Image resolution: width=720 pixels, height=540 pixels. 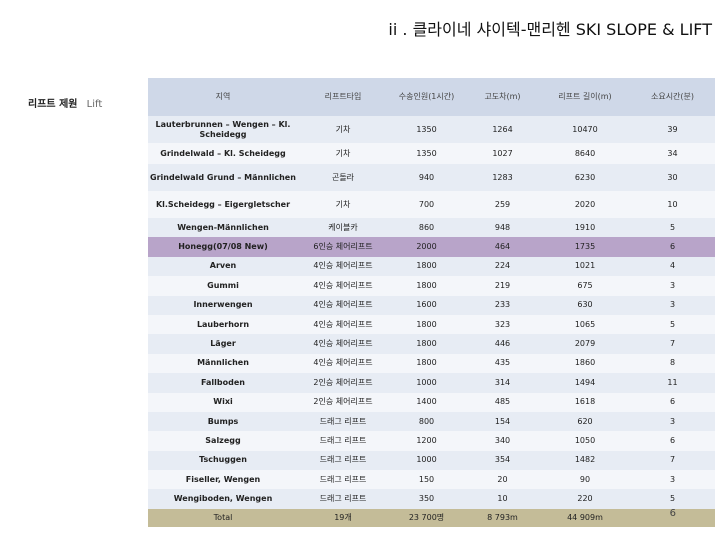 What do you see at coordinates (502, 266) in the screenshot?
I see `cell-elevation-diff: 224` at bounding box center [502, 266].